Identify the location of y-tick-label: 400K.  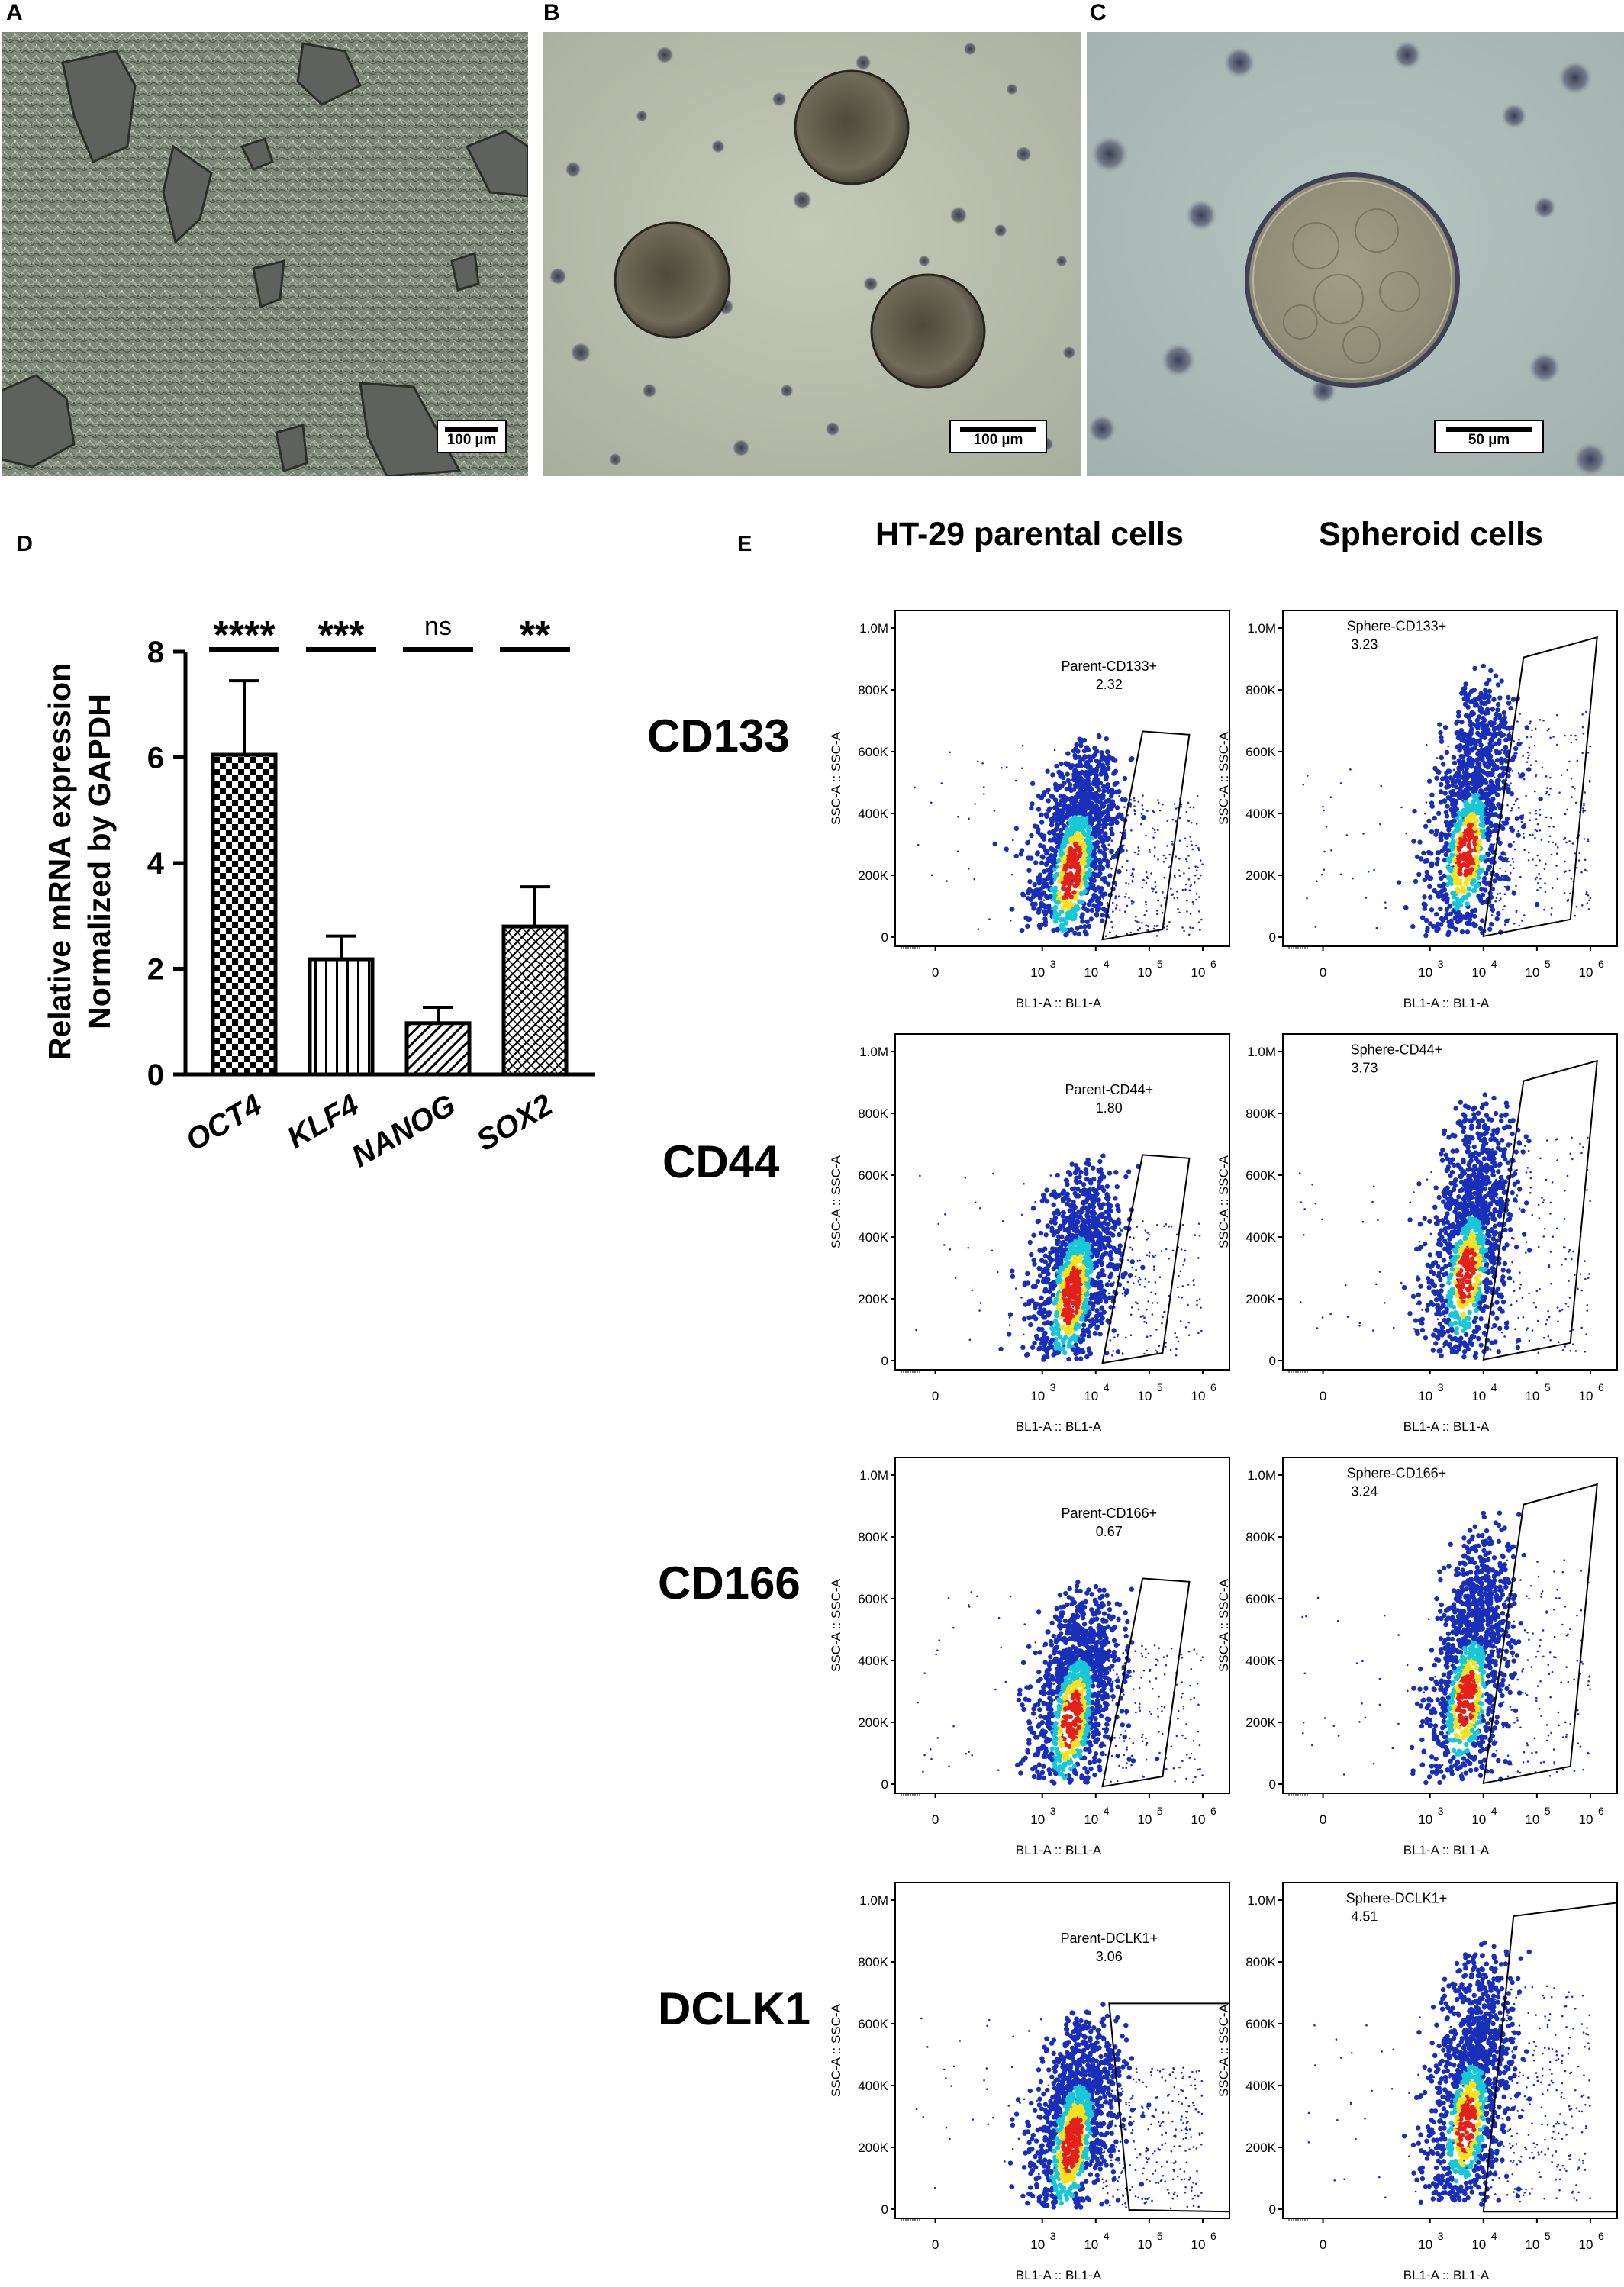
(873, 1237).